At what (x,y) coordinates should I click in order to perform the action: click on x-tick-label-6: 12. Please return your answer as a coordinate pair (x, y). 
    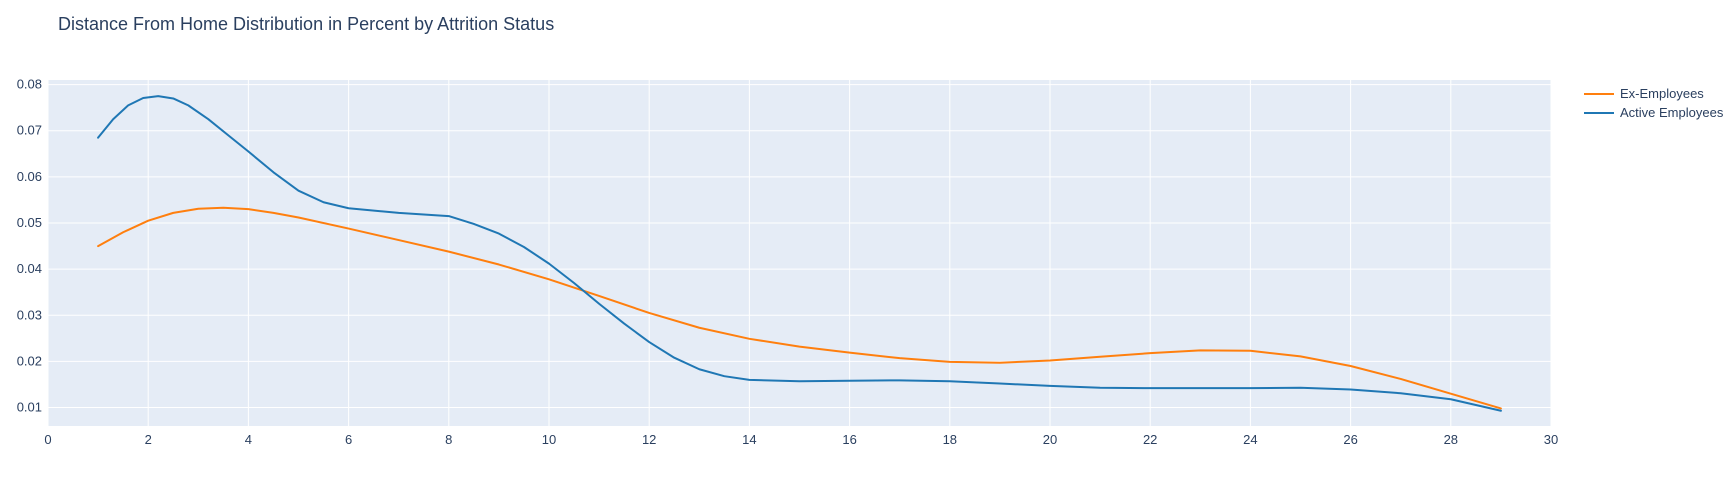
    Looking at the image, I should click on (649, 439).